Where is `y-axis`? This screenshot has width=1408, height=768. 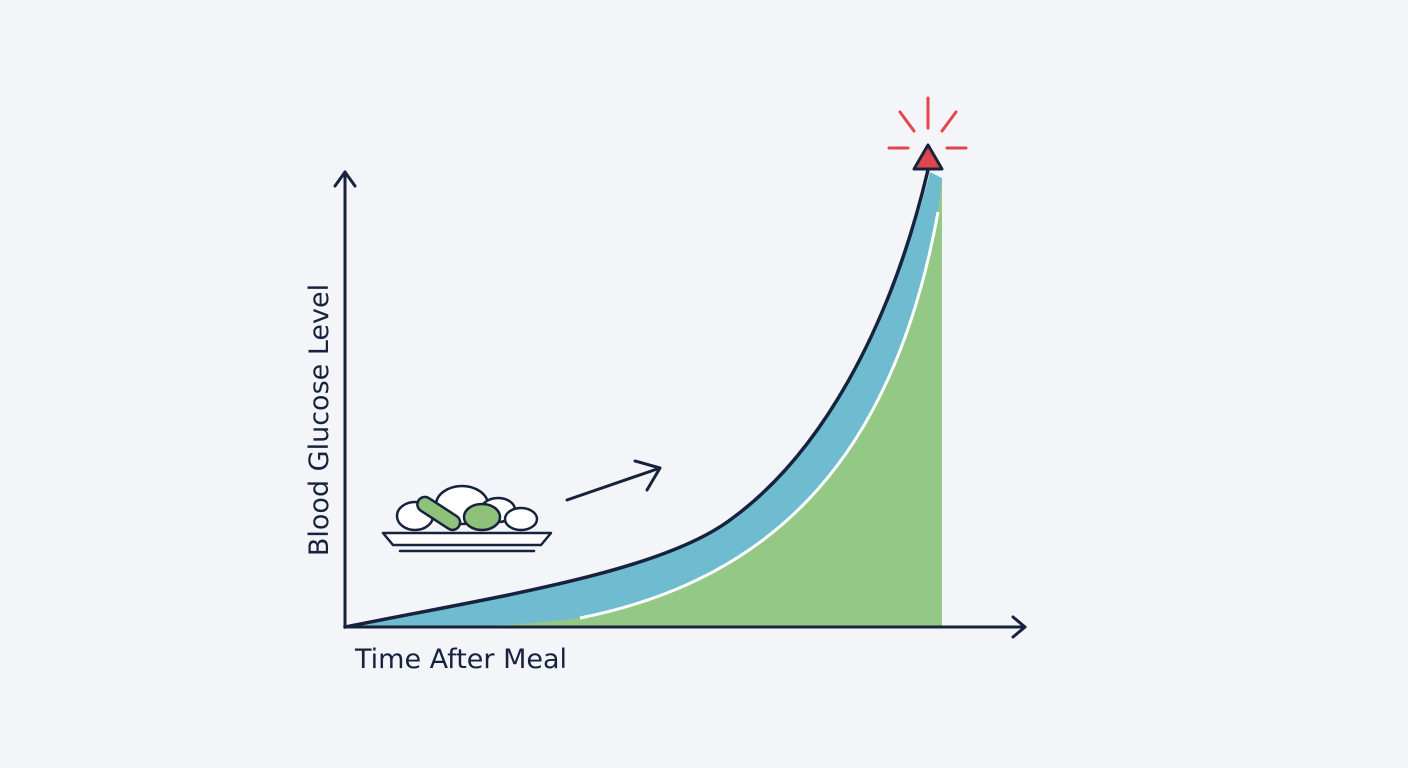
y-axis is located at coordinates (345, 399).